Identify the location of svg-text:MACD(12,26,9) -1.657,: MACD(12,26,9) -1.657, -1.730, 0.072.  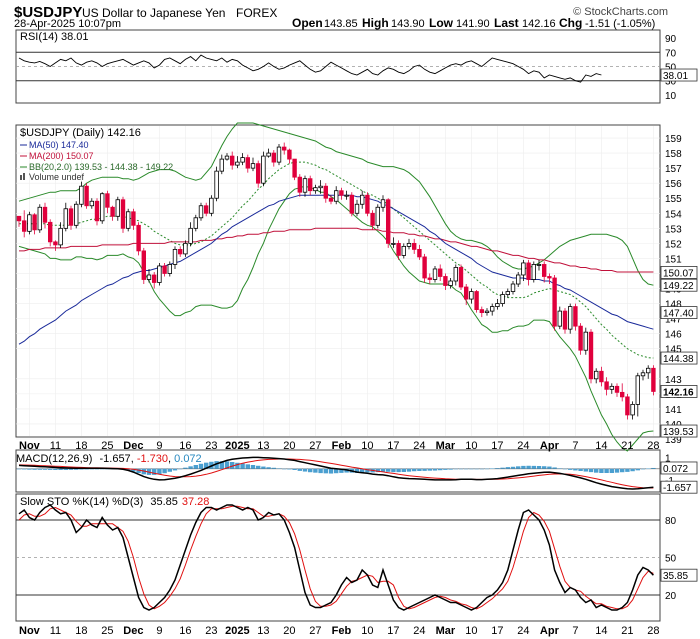
(109, 459).